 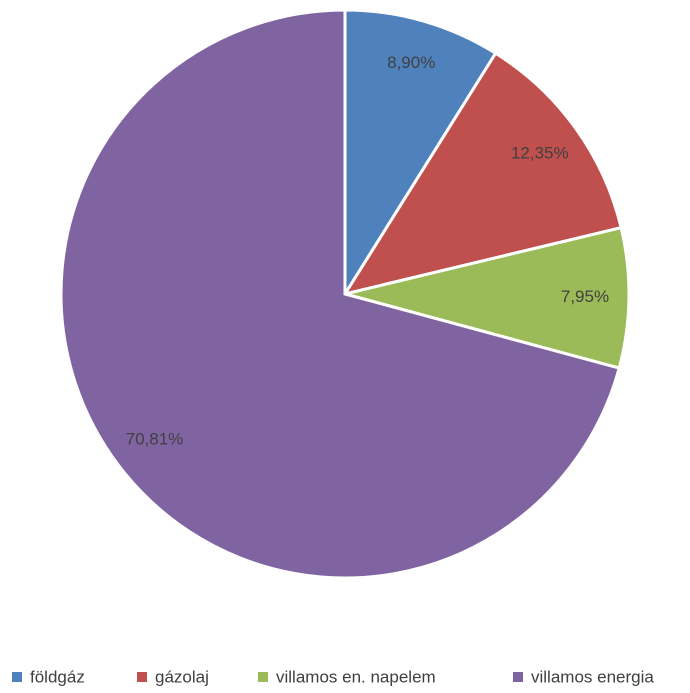 I want to click on data-label: 12,35%, so click(x=540, y=152).